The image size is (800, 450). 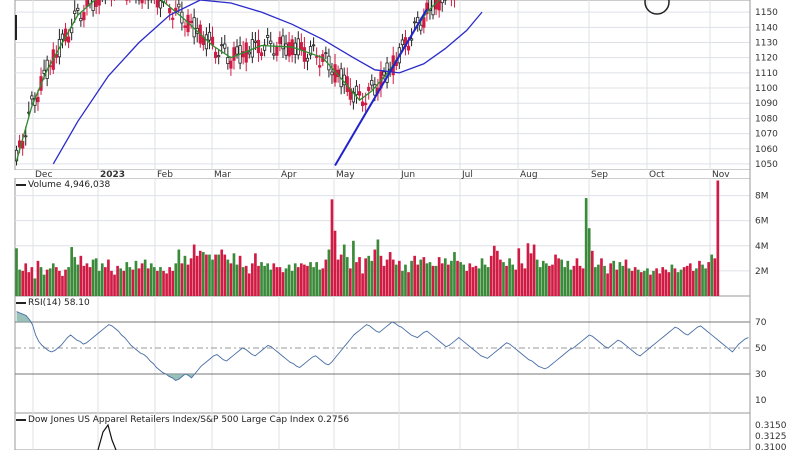 What do you see at coordinates (21, 184) in the screenshot?
I see `volume-swatch` at bounding box center [21, 184].